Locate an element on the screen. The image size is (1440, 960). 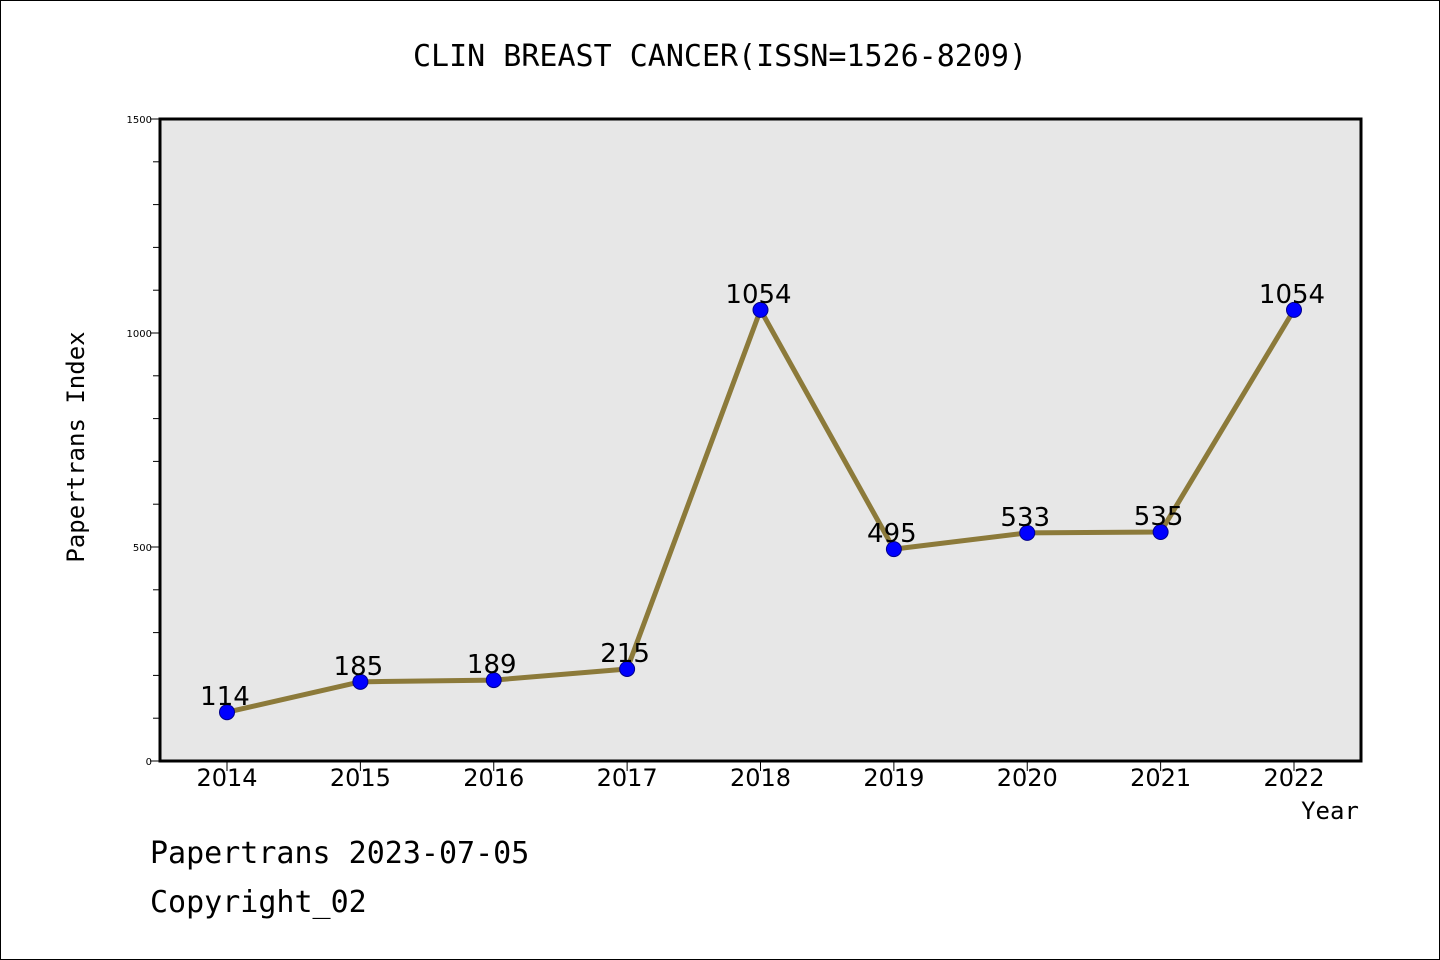
data-label: 495 is located at coordinates (892, 534).